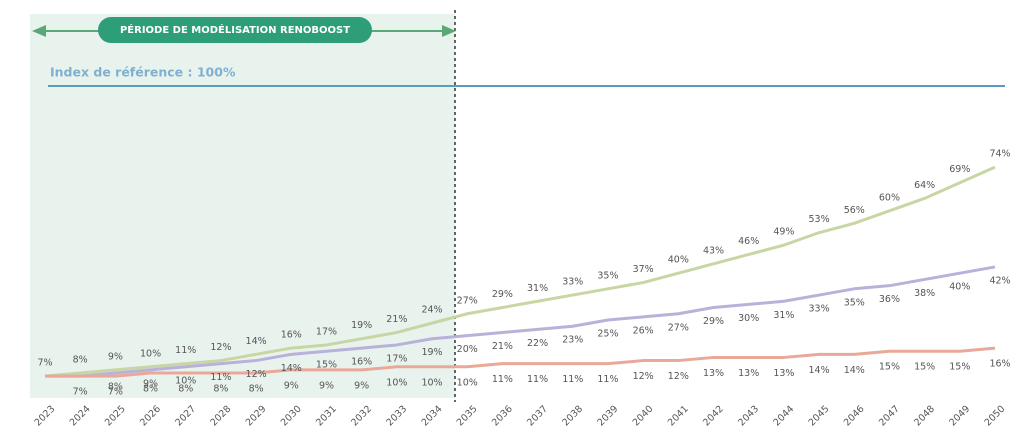  I want to click on x-tick-label: 2024, so click(80, 416).